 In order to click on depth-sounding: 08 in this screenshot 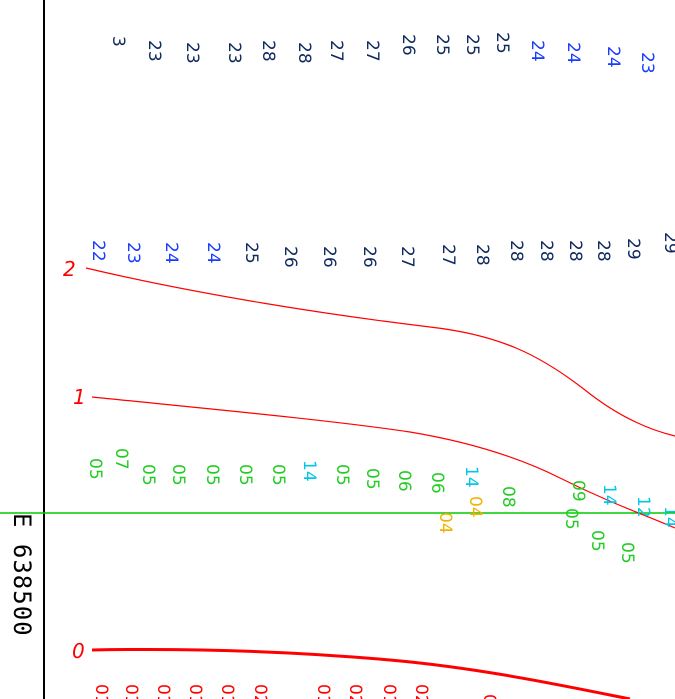, I will do `click(508, 497)`.